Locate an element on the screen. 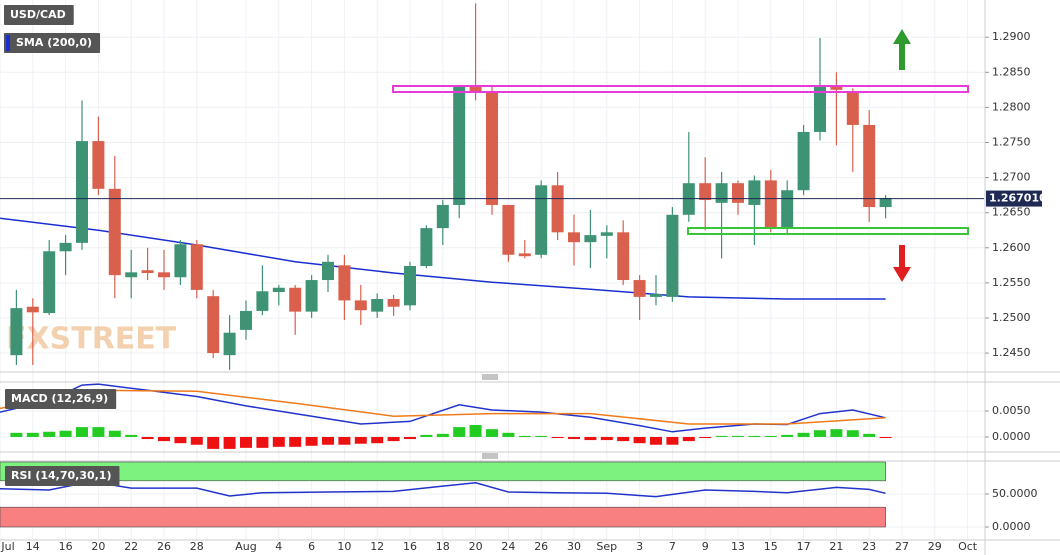 The width and height of the screenshot is (1060, 555). up-arrow is located at coordinates (902, 49).